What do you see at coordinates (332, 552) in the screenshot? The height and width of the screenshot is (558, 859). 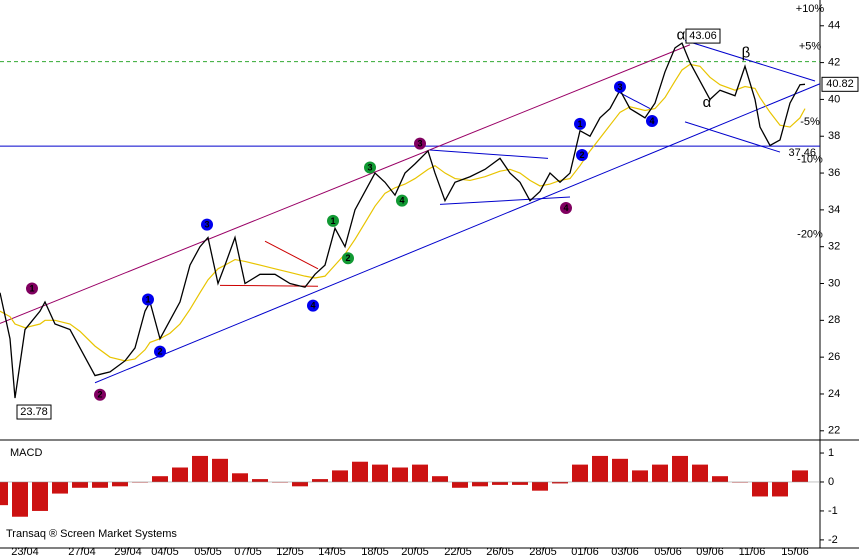 I see `x-tick-label: 14/05` at bounding box center [332, 552].